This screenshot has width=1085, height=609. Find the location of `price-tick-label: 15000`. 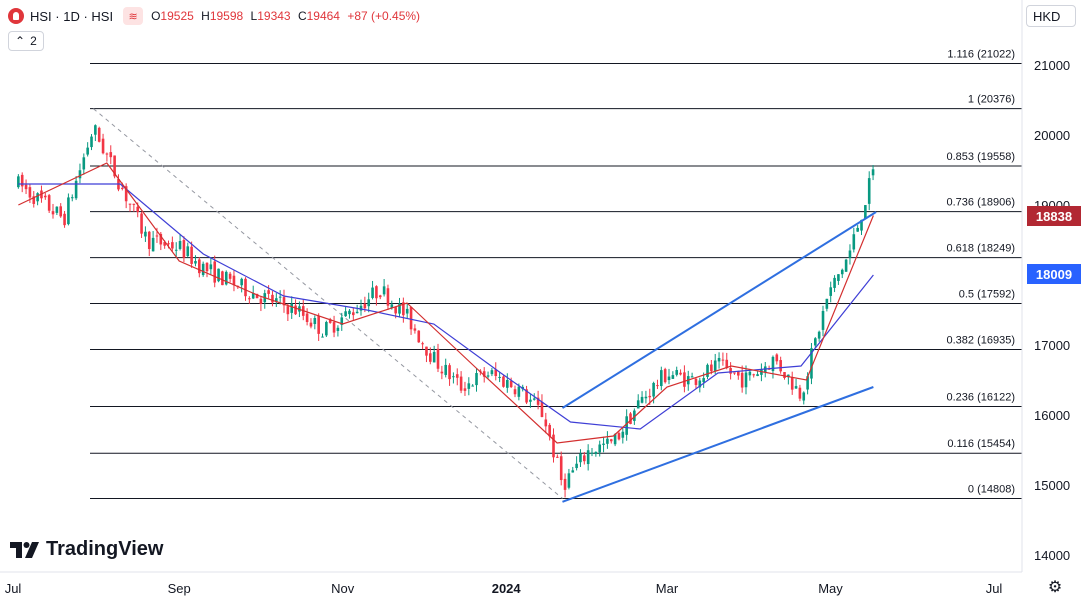

price-tick-label: 15000 is located at coordinates (1052, 485).